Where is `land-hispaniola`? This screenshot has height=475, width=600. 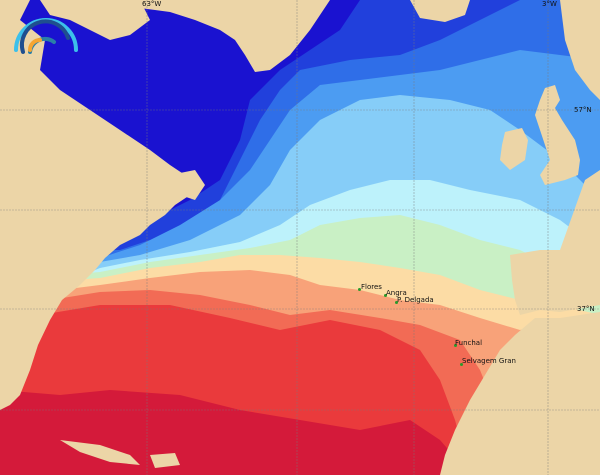 land-hispaniola is located at coordinates (165, 460).